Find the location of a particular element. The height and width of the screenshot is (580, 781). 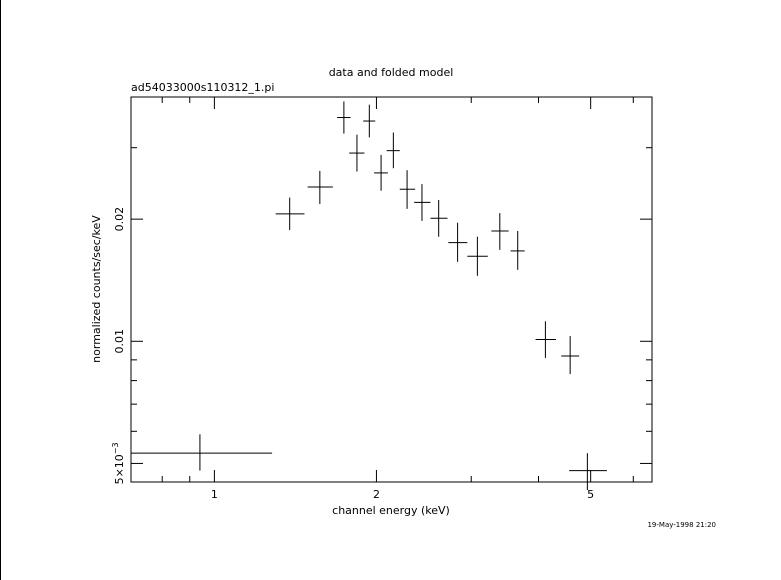

x-tick-label: 2 is located at coordinates (376, 494).